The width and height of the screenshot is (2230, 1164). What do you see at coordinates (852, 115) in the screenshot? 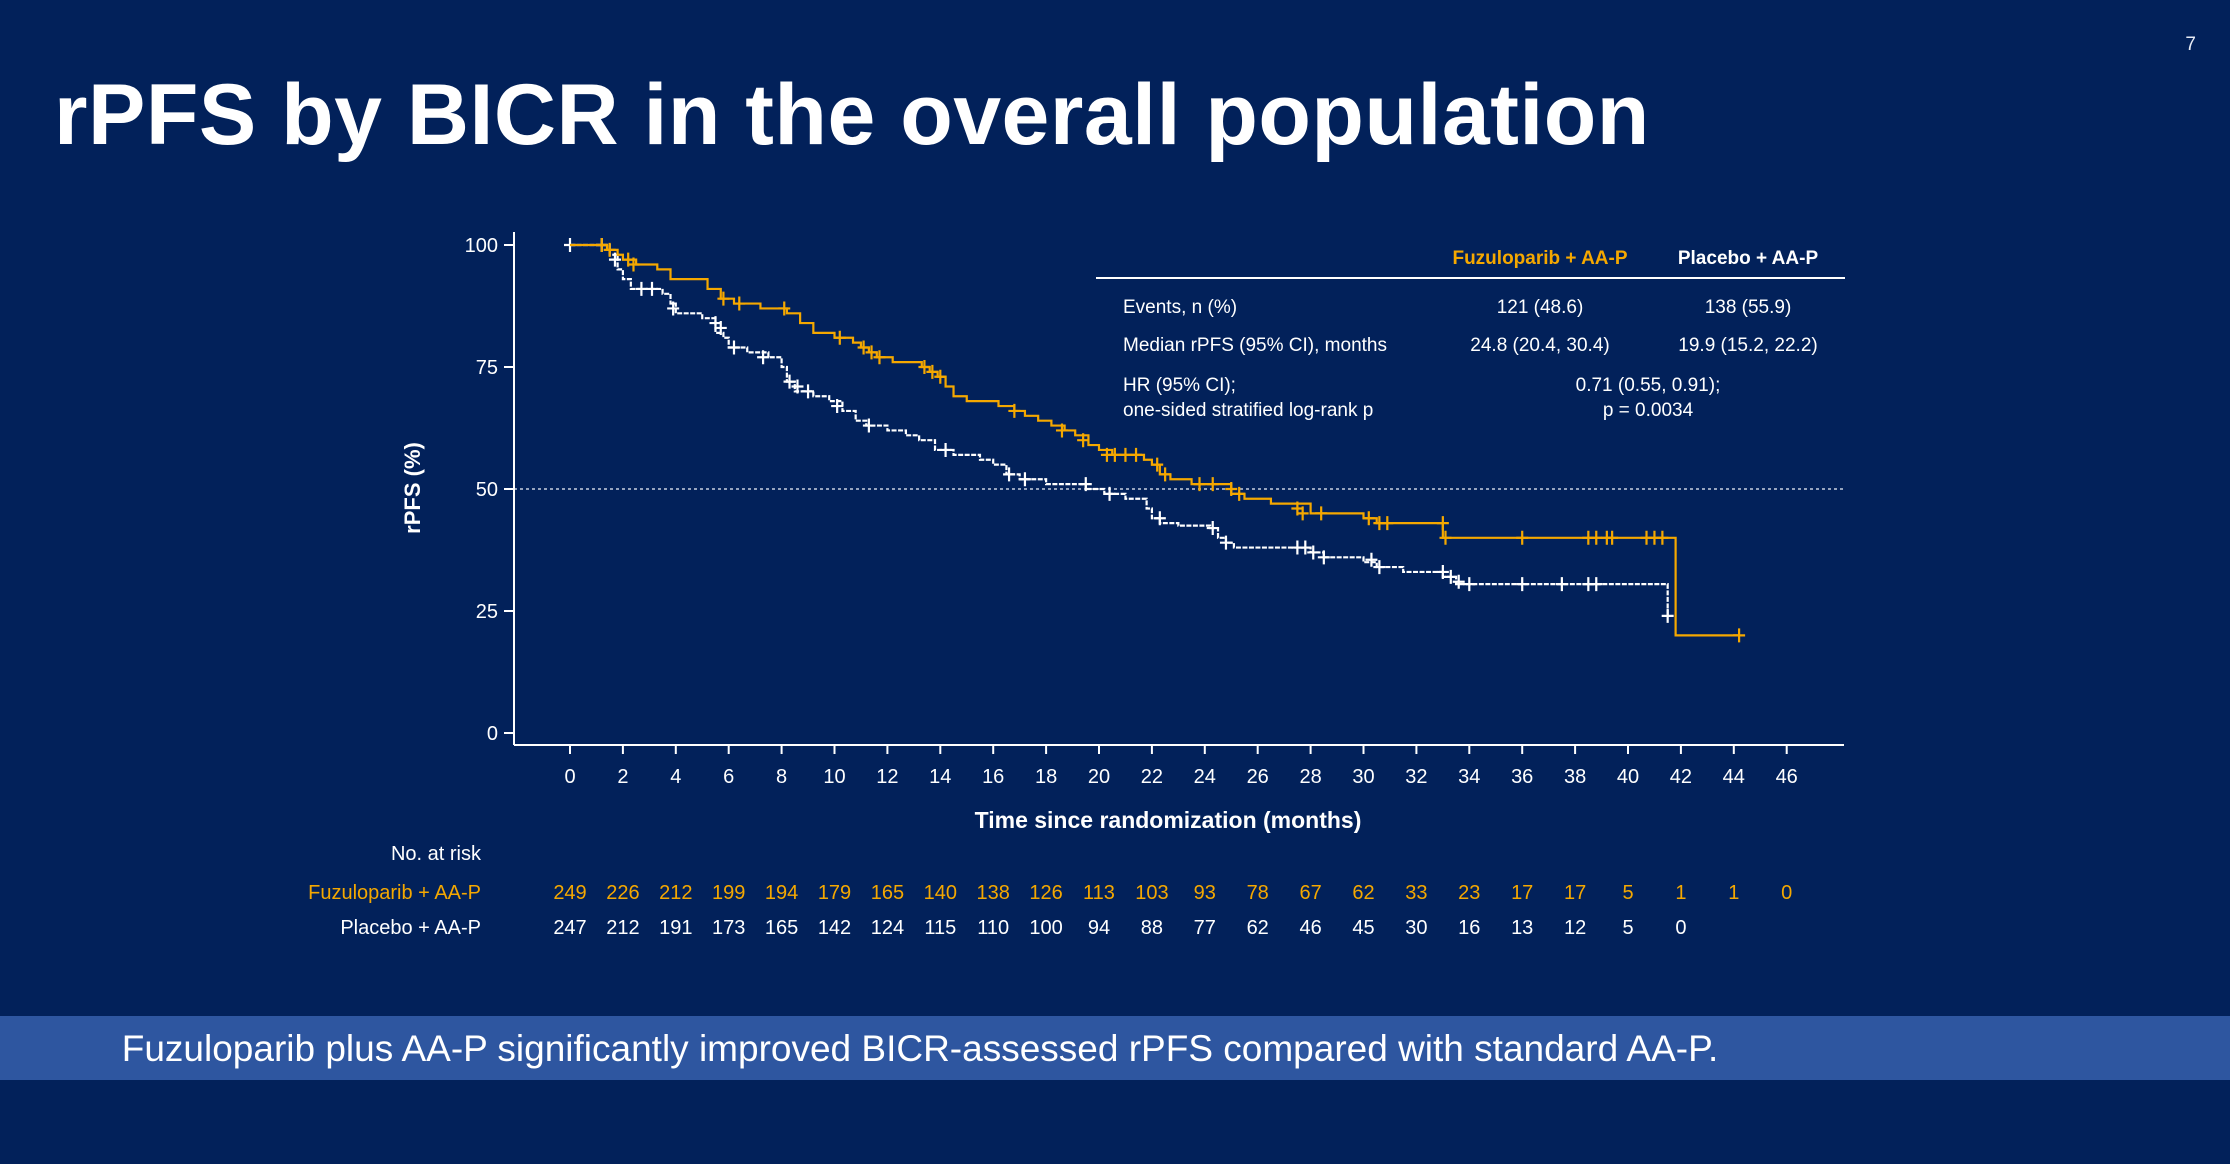
I see `slide-title: rPFS by BICR in the overall population` at bounding box center [852, 115].